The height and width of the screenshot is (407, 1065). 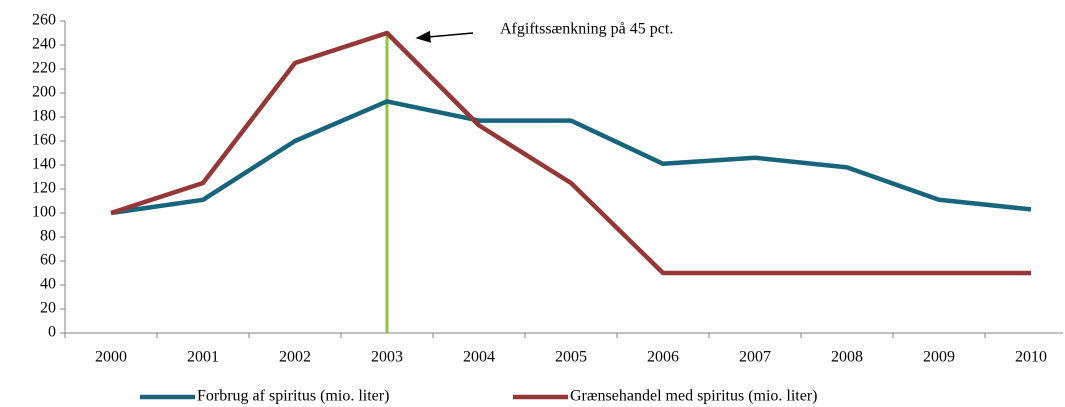 I want to click on x-tick-label: 2006, so click(x=663, y=357).